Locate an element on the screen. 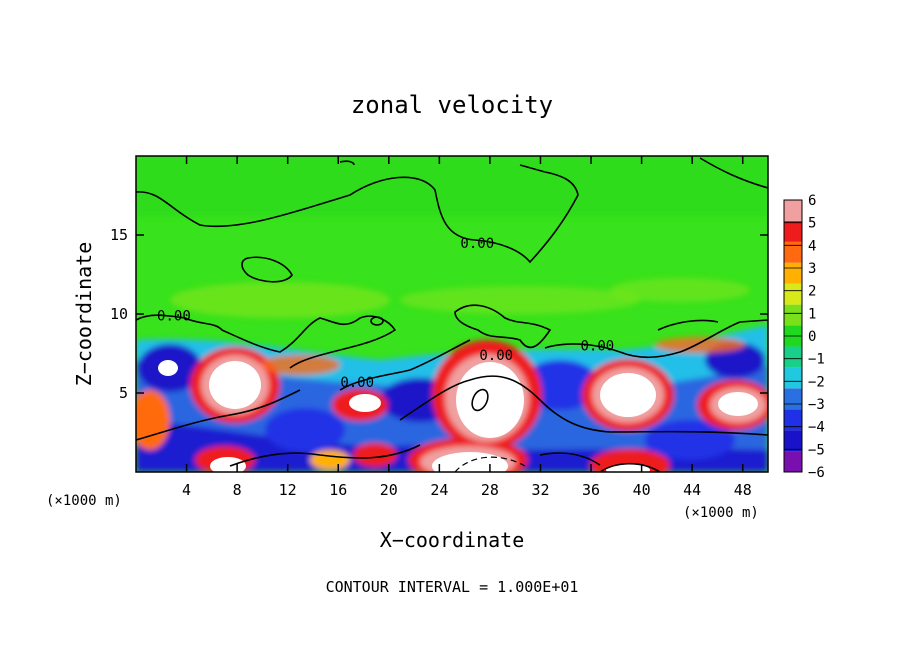  colorbar-label: −3 is located at coordinates (816, 405).